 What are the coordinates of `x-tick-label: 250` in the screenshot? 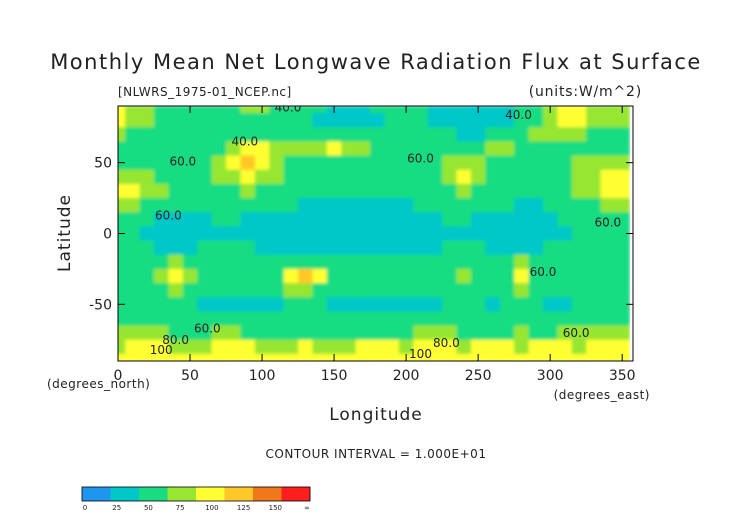 It's located at (478, 376).